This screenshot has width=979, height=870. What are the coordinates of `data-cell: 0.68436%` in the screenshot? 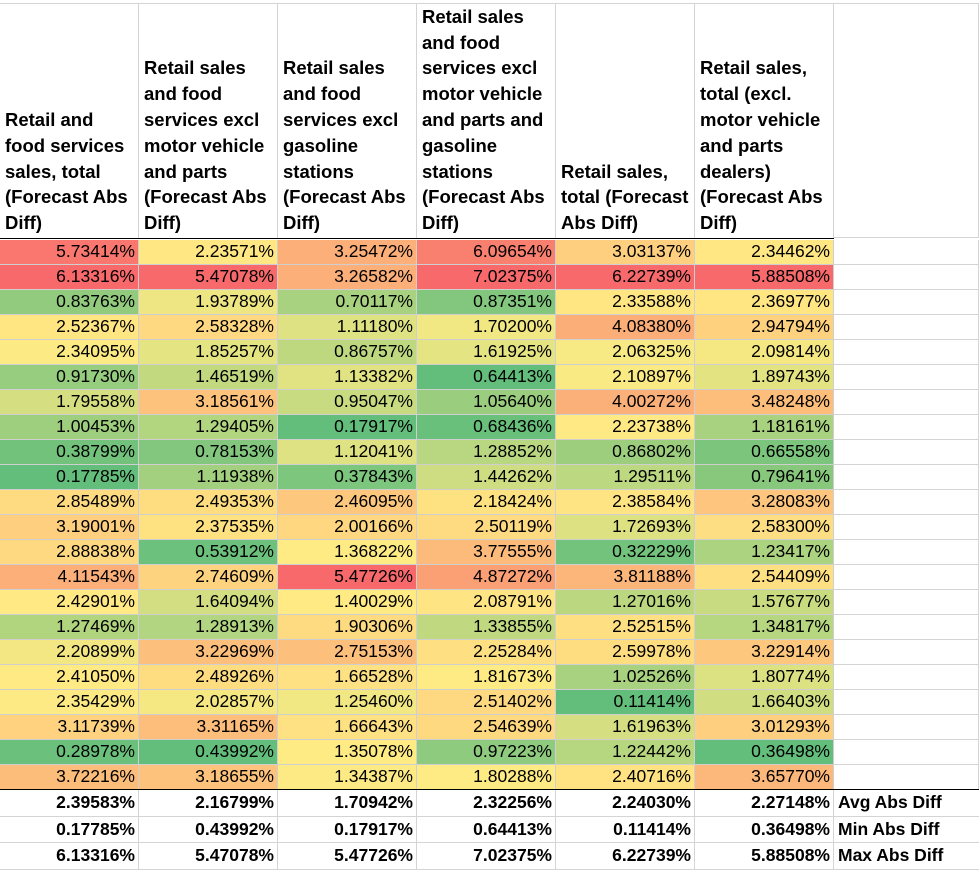 It's located at (486, 427).